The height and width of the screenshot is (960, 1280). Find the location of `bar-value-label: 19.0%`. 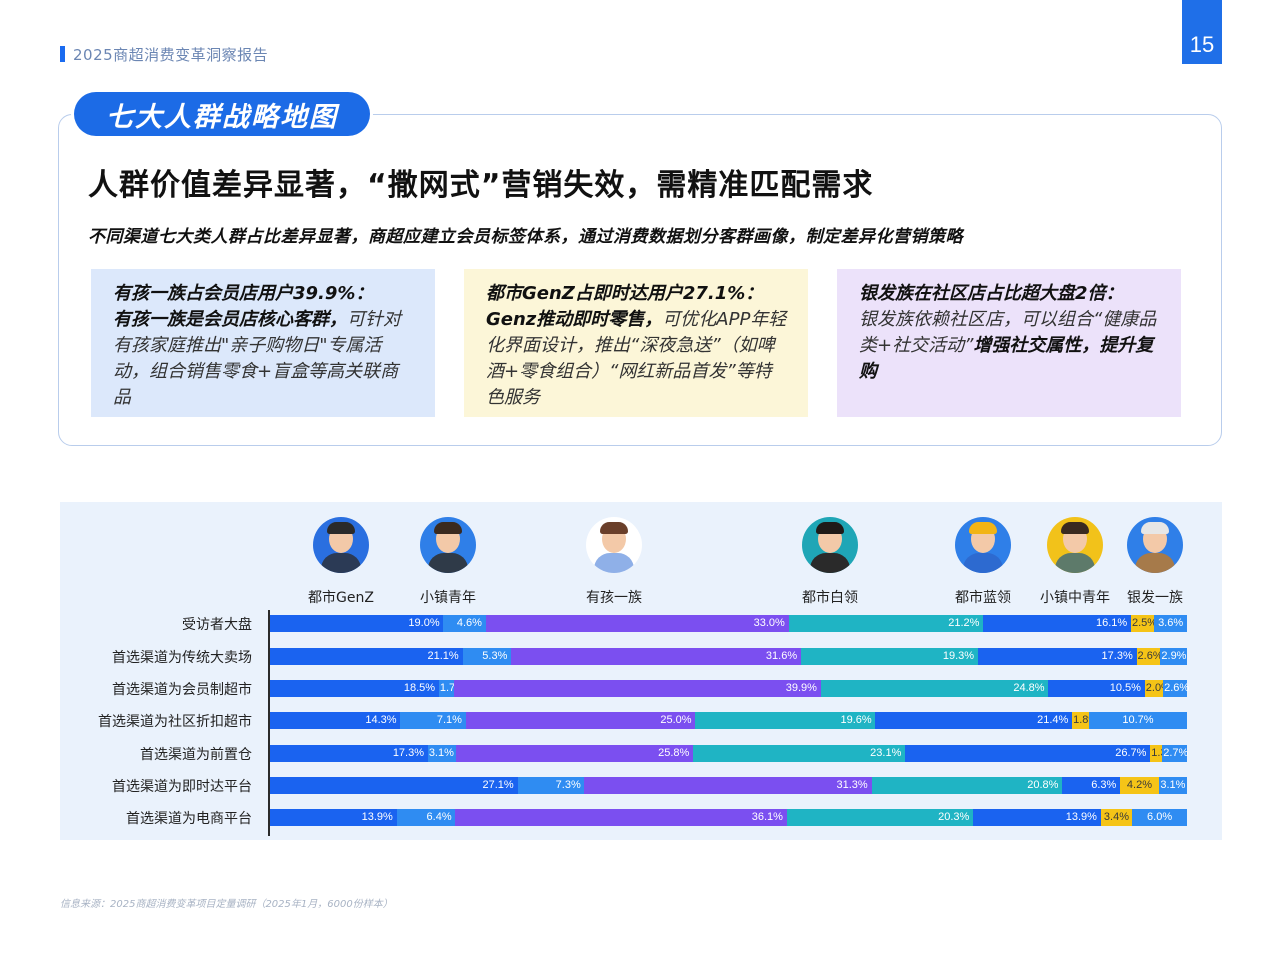

bar-value-label: 19.0% is located at coordinates (424, 623).